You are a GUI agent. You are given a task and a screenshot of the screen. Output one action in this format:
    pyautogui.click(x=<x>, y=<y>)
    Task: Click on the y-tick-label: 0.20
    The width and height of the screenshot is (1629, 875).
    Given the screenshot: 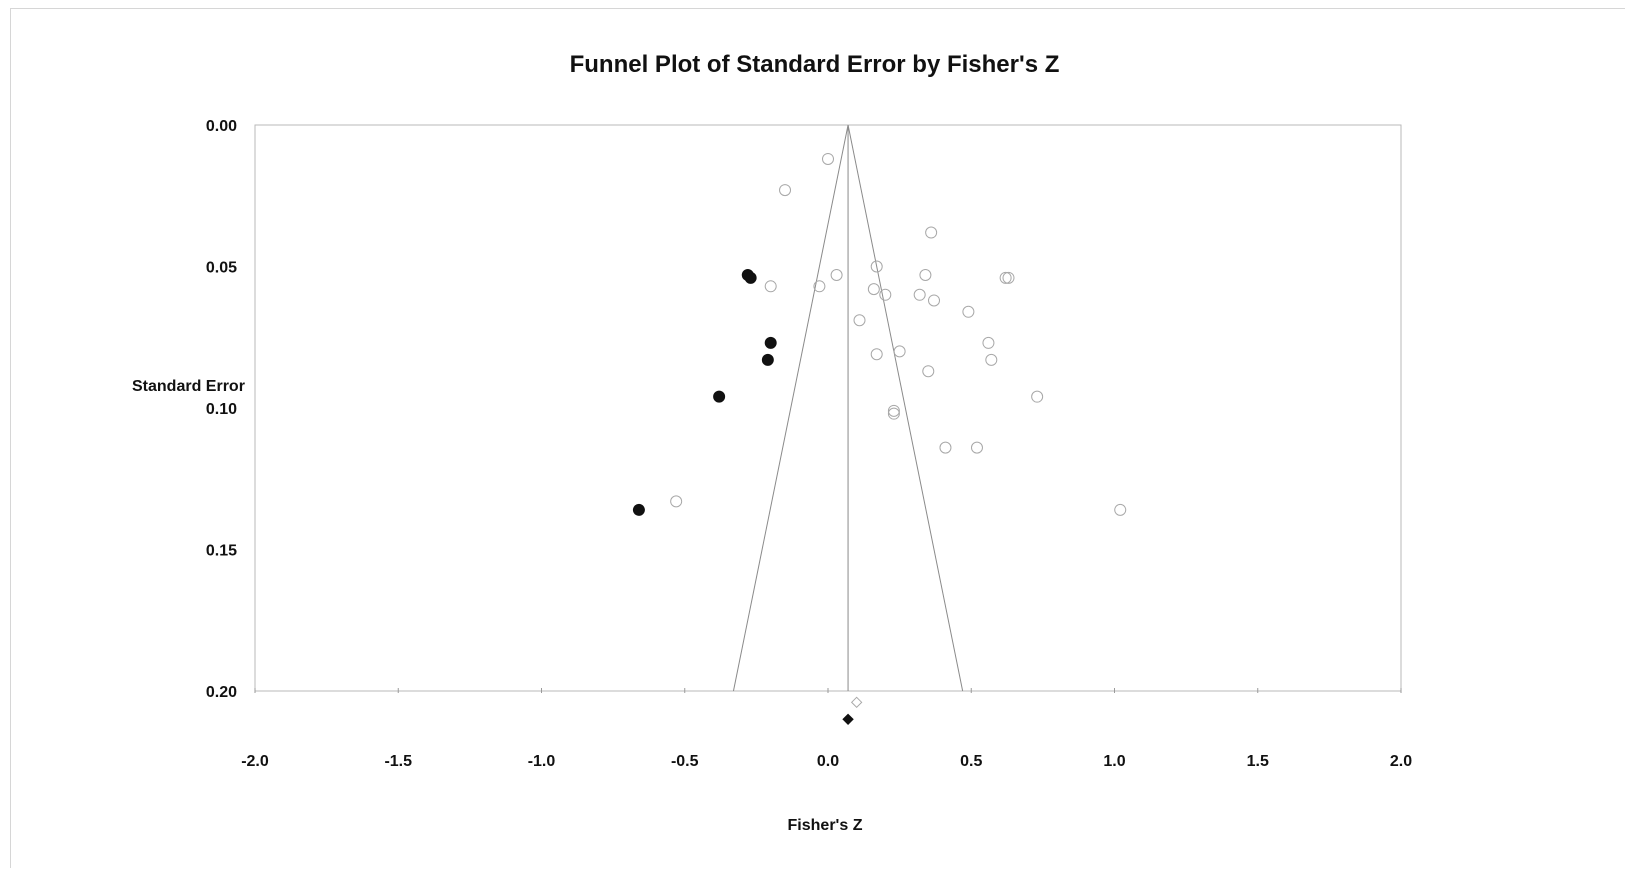 What is the action you would take?
    pyautogui.click(x=221, y=692)
    